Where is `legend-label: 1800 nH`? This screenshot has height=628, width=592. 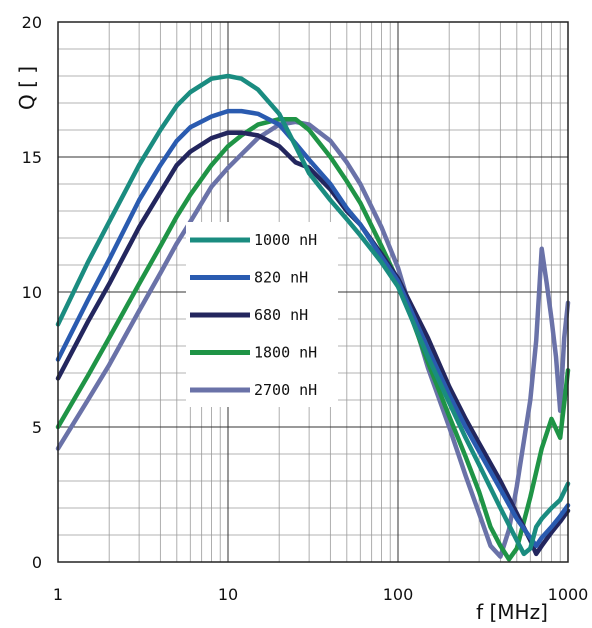 legend-label: 1800 nH is located at coordinates (285, 353).